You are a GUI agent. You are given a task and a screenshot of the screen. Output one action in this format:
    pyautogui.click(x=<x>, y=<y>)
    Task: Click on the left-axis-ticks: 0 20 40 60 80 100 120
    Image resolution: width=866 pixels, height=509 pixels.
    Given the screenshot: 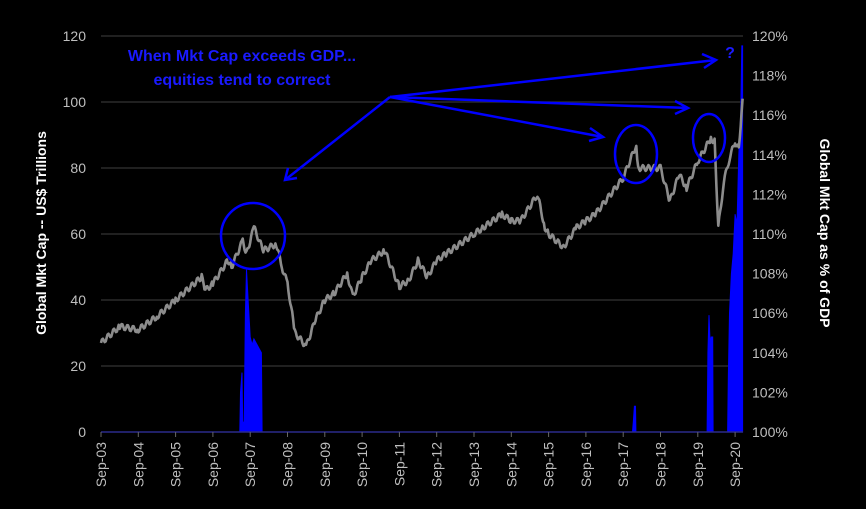 What is the action you would take?
    pyautogui.click(x=75, y=234)
    